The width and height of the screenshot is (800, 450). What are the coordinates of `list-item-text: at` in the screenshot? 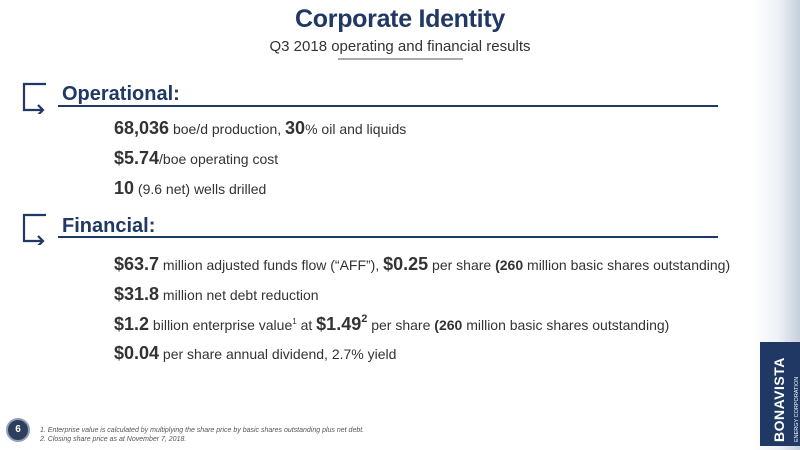 It's located at (306, 325).